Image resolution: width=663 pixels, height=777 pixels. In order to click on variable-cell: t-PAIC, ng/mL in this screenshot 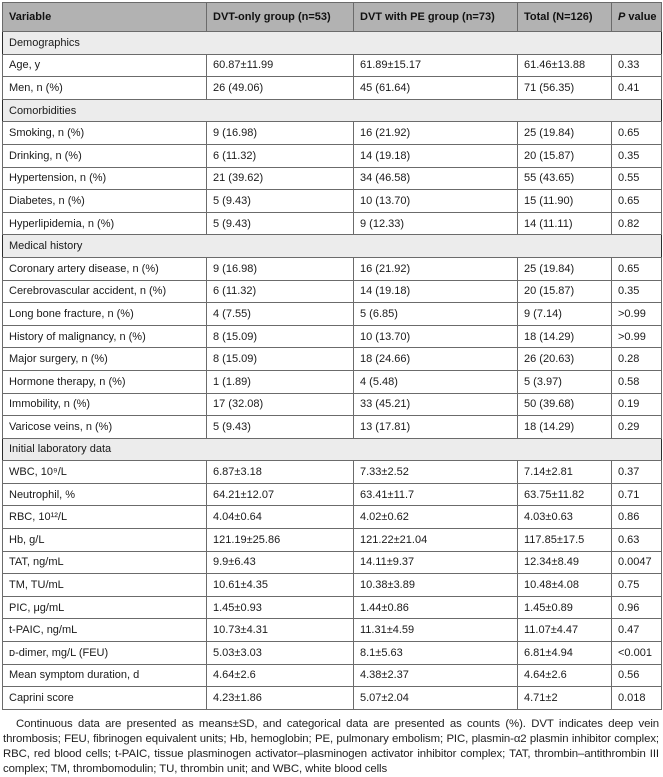, I will do `click(104, 630)`.